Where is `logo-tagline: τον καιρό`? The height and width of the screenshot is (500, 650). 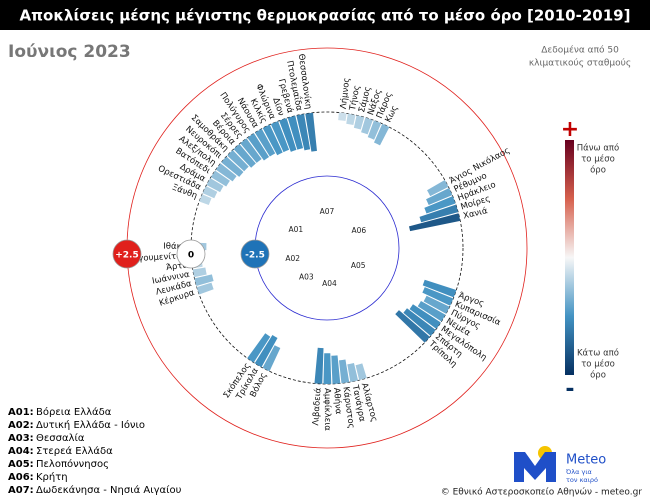 logo-tagline: τον καιρό is located at coordinates (582, 480).